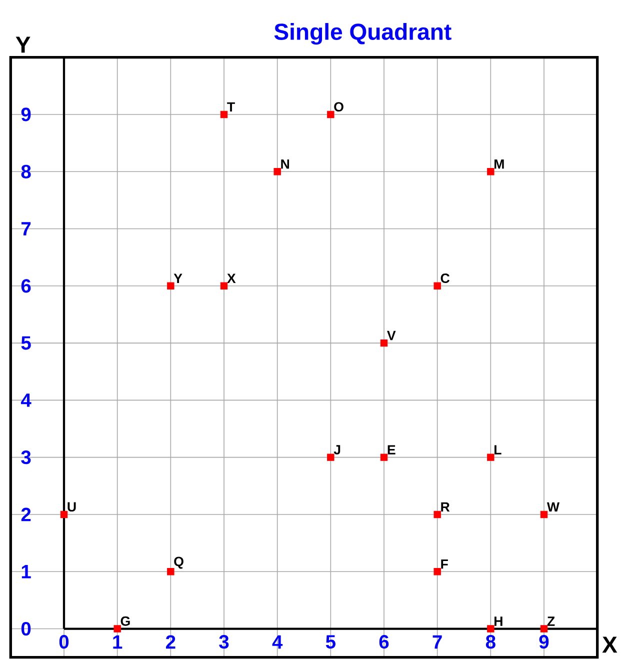 The height and width of the screenshot is (668, 639). Describe the element at coordinates (444, 564) in the screenshot. I see `annotation: F` at that location.